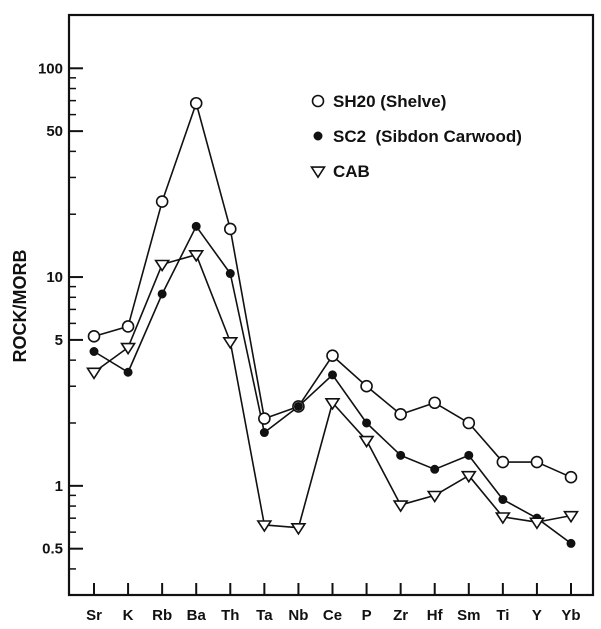  What do you see at coordinates (367, 615) in the screenshot?
I see `x-tick-label: P` at bounding box center [367, 615].